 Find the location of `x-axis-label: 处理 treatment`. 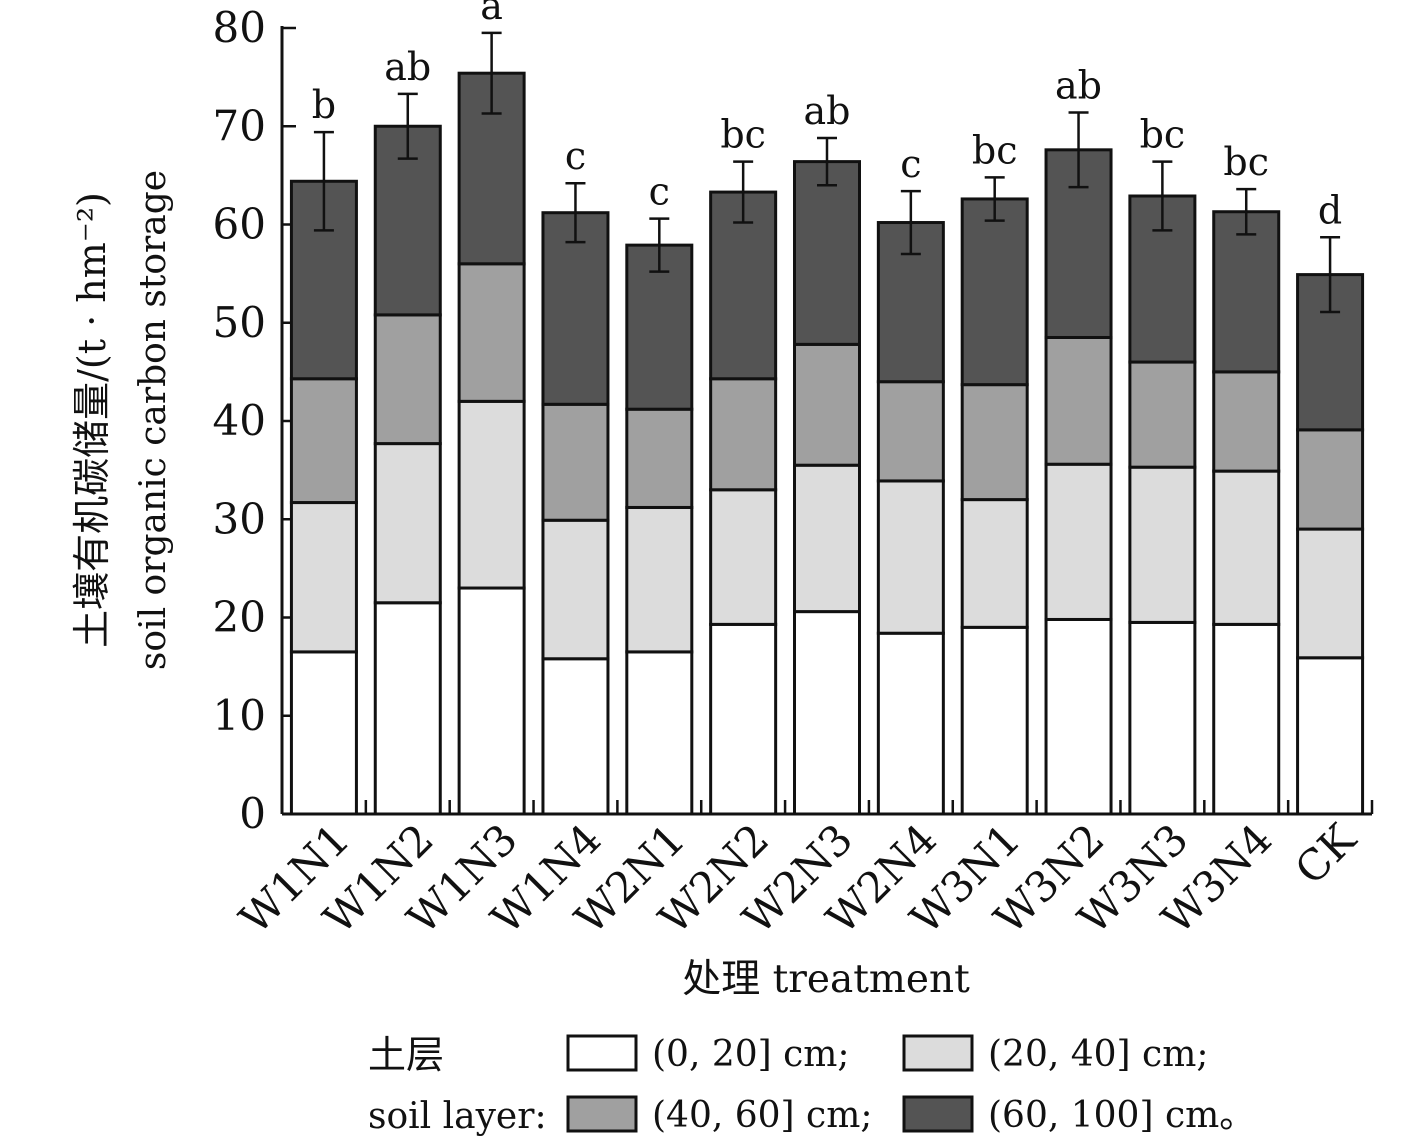

x-axis-label: 处理 treatment is located at coordinates (826, 979).